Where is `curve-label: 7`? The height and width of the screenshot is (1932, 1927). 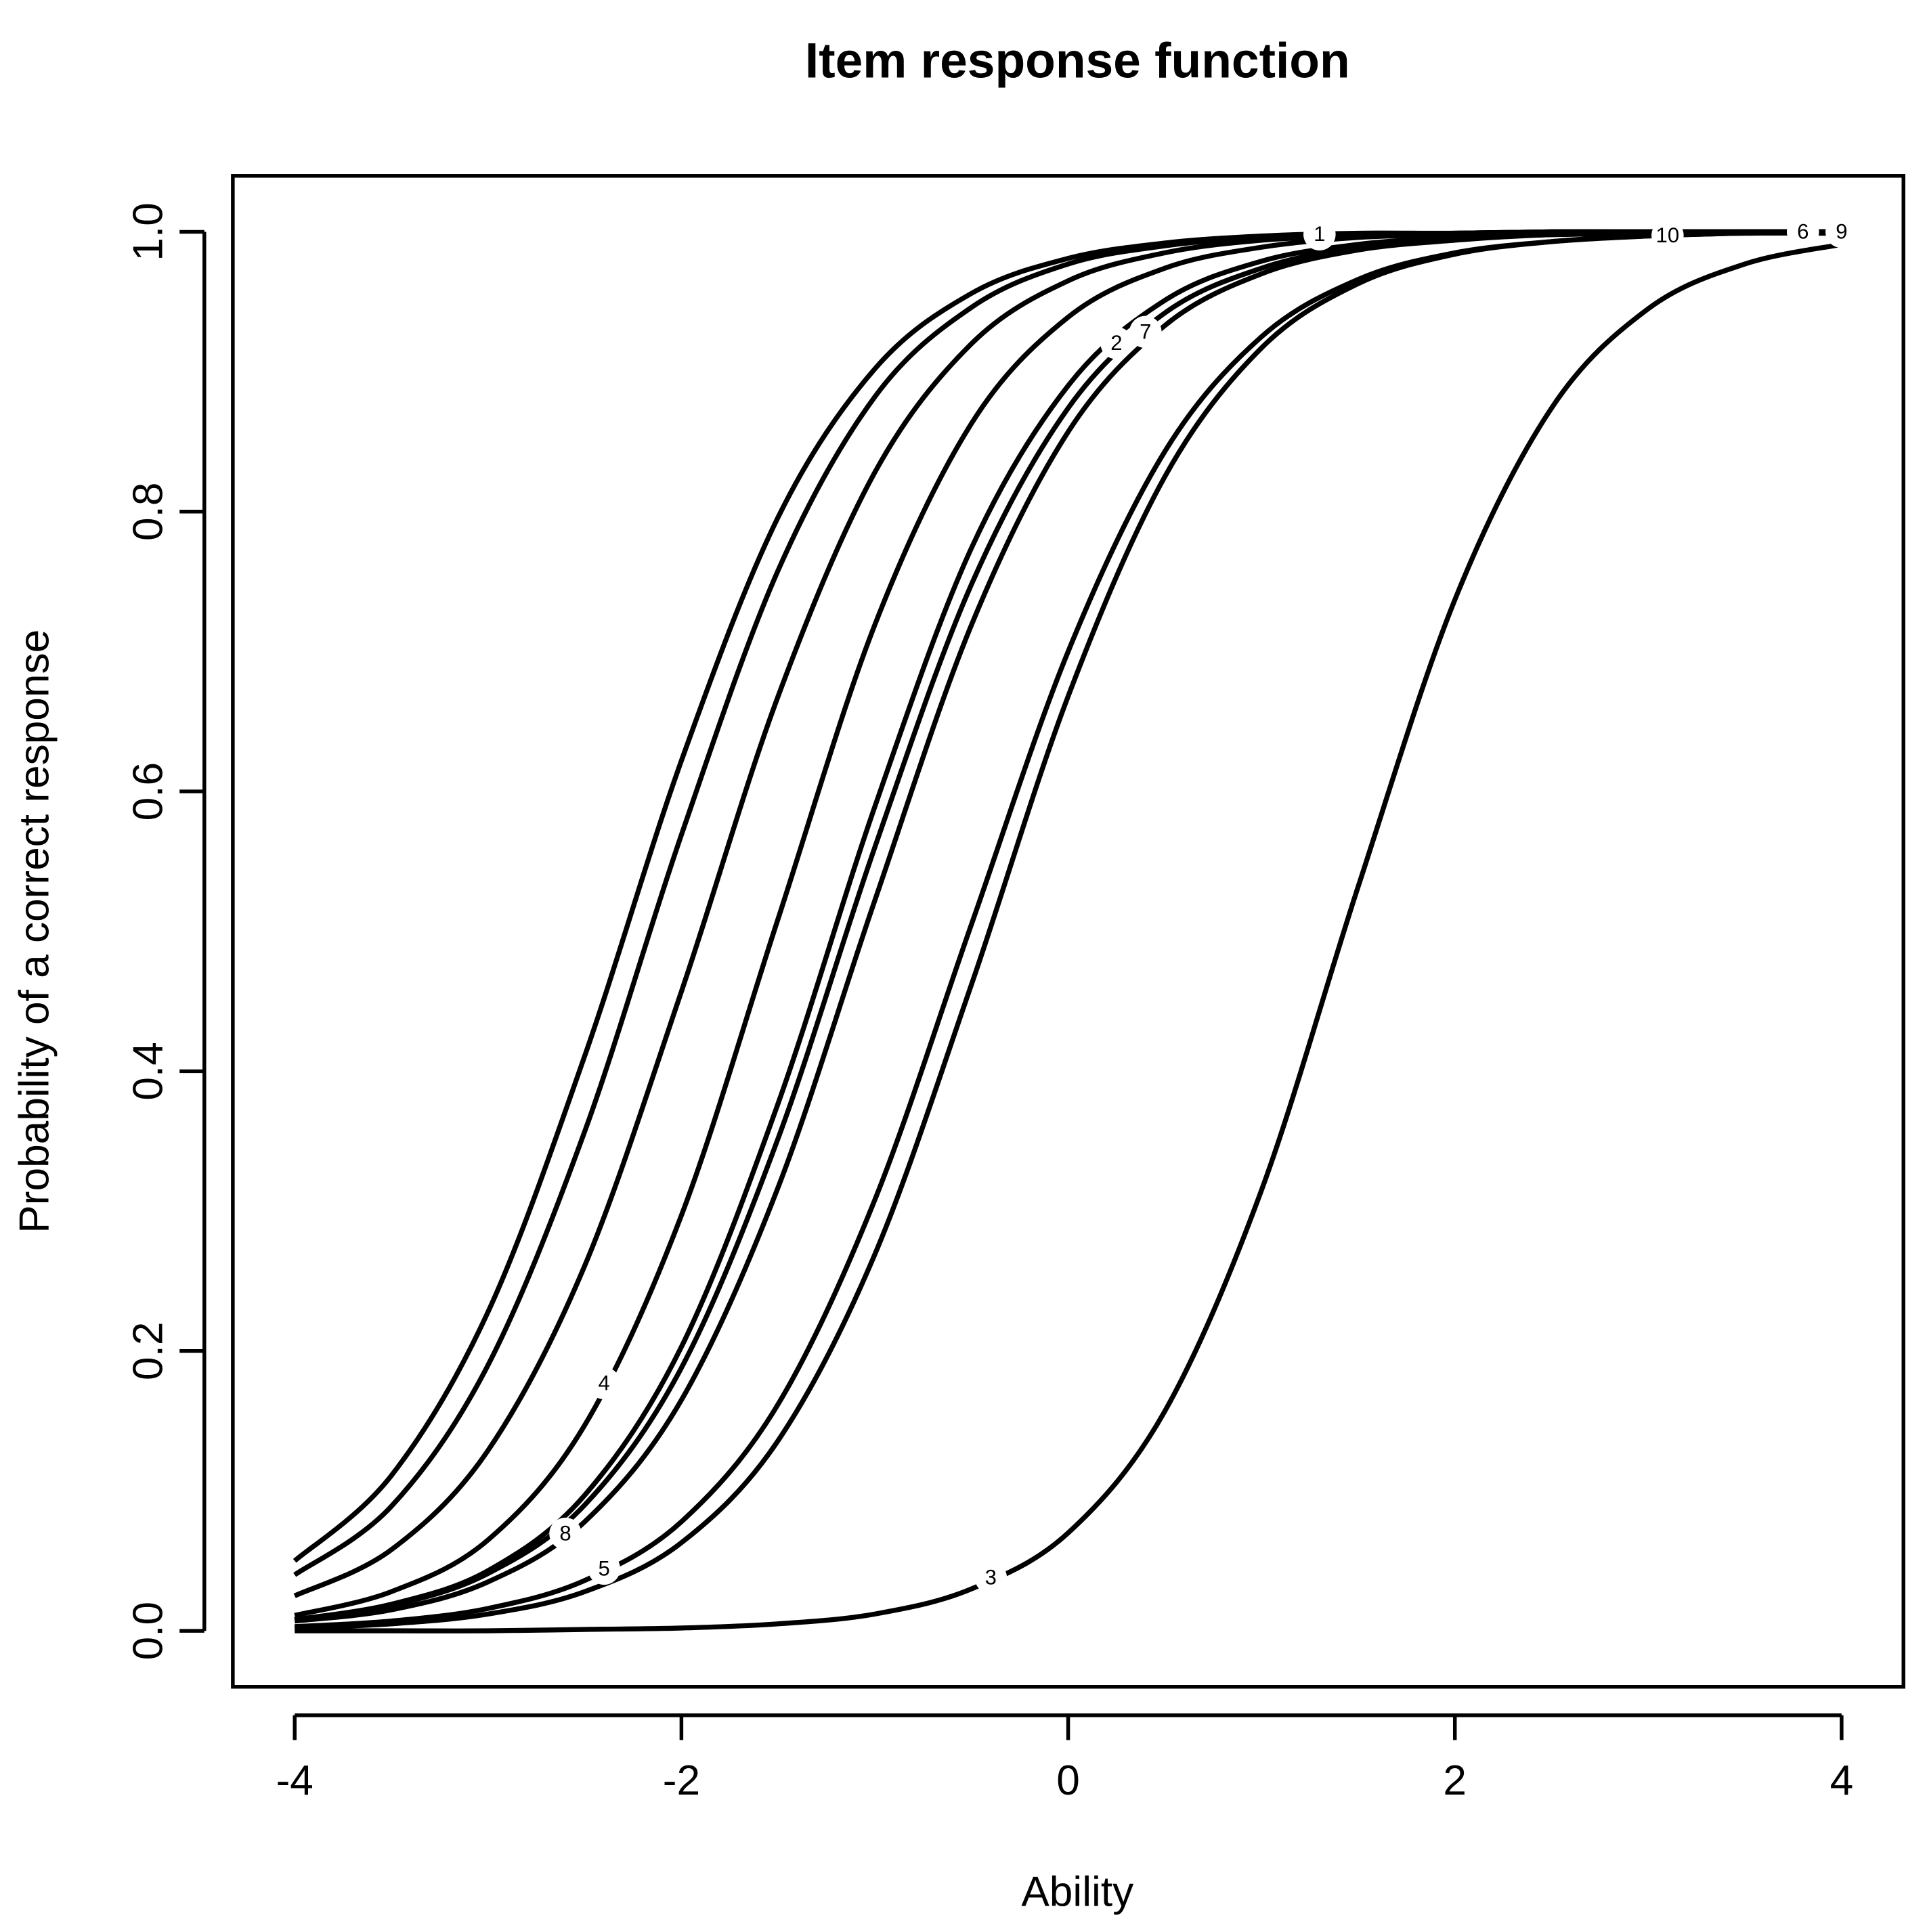
curve-label: 7 is located at coordinates (1145, 331).